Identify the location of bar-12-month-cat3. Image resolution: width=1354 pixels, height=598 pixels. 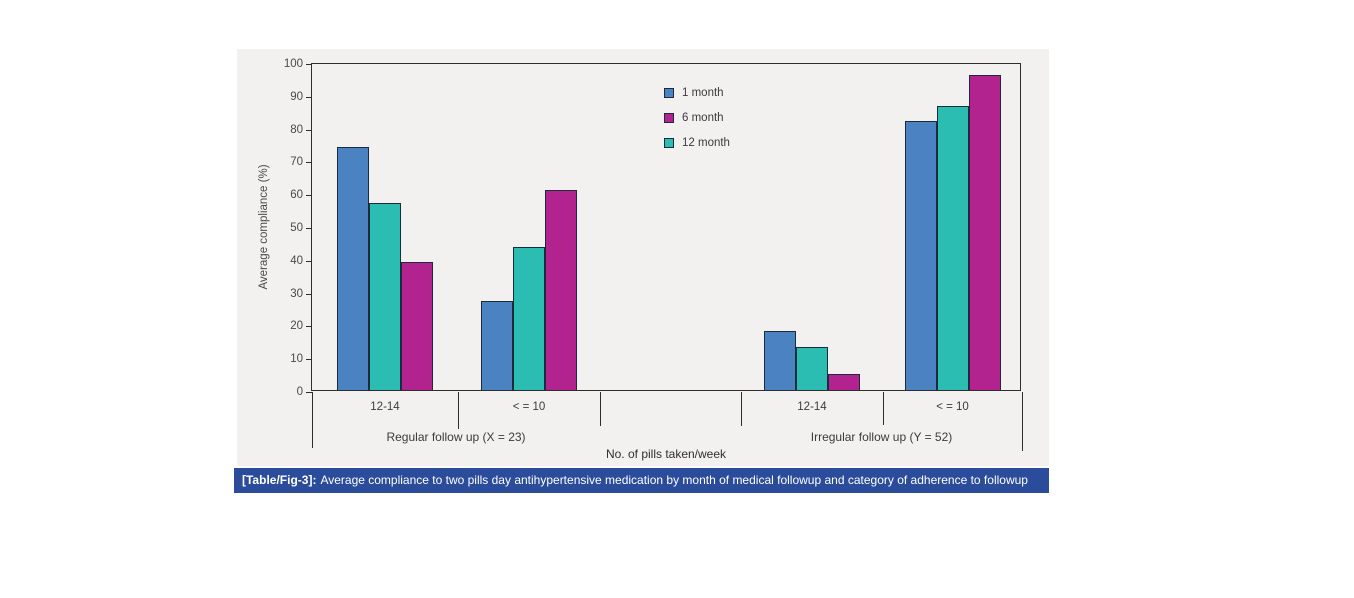
(953, 248).